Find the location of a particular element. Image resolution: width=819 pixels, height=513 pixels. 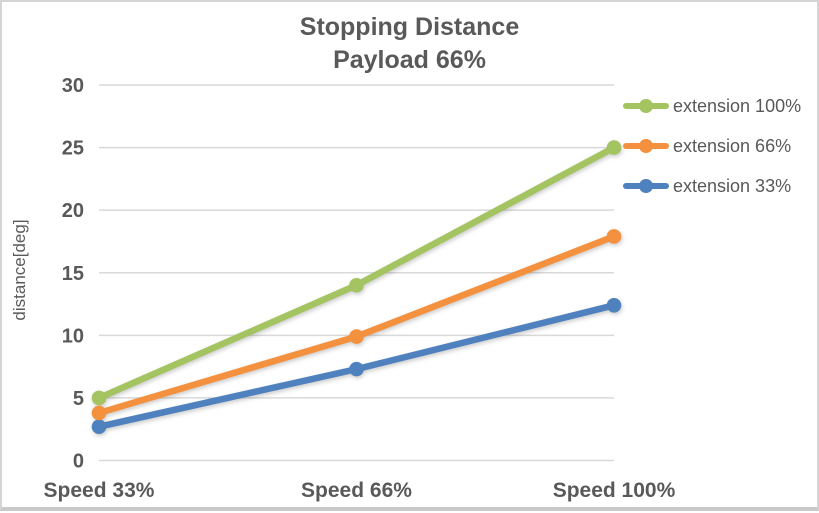

svg-text: 15 is located at coordinates (73, 274).